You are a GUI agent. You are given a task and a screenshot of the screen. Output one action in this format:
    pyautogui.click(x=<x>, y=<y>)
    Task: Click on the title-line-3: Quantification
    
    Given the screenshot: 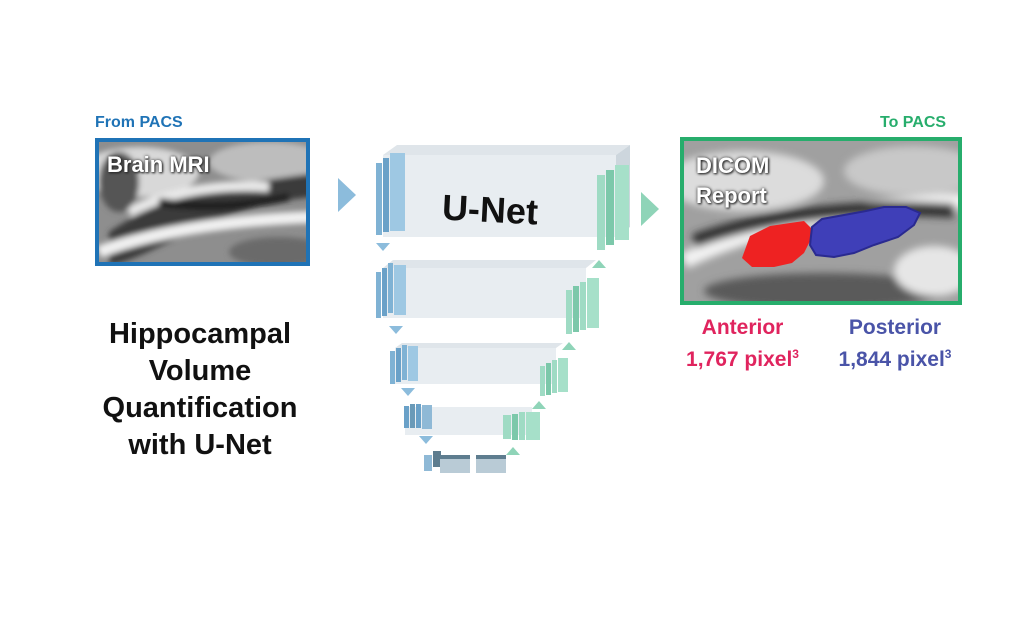 What is the action you would take?
    pyautogui.click(x=200, y=408)
    